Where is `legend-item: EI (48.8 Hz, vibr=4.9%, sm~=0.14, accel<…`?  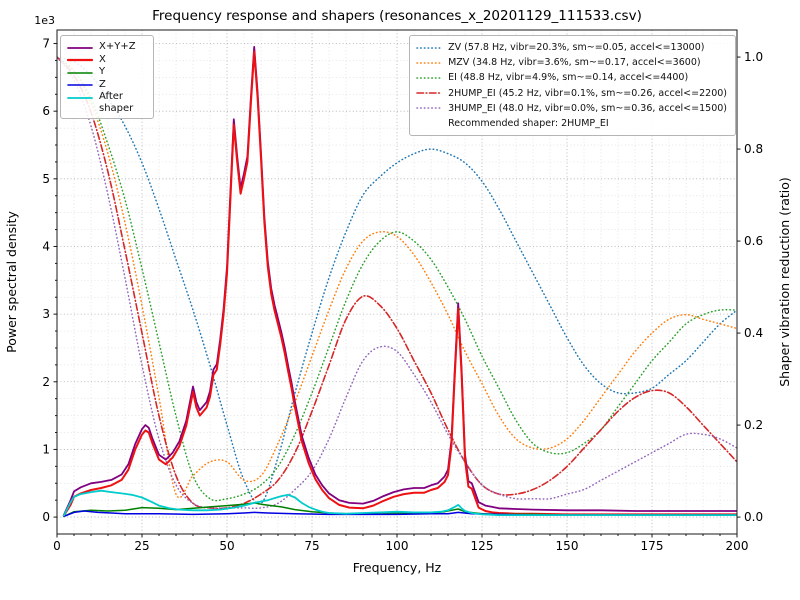
legend-item: EI (48.8 Hz, vibr=4.9%, sm~=0.14, accel<… is located at coordinates (571, 77).